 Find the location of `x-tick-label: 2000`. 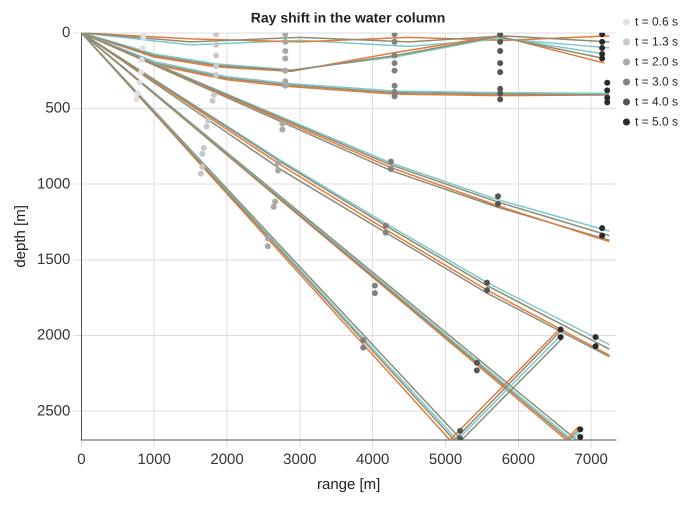

x-tick-label: 2000 is located at coordinates (227, 459).